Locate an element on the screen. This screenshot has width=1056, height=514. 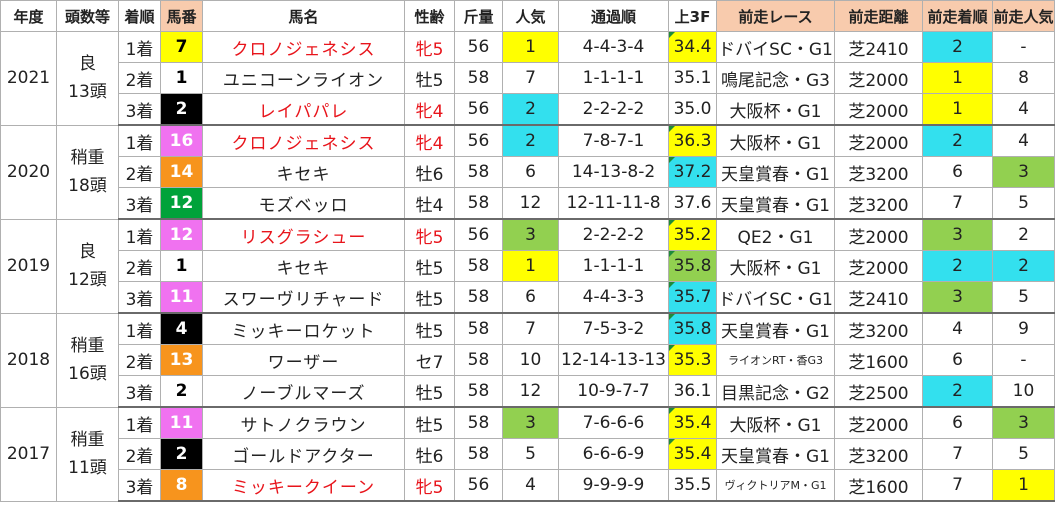
prev-race: ドバイSC・G1 is located at coordinates (775, 47).